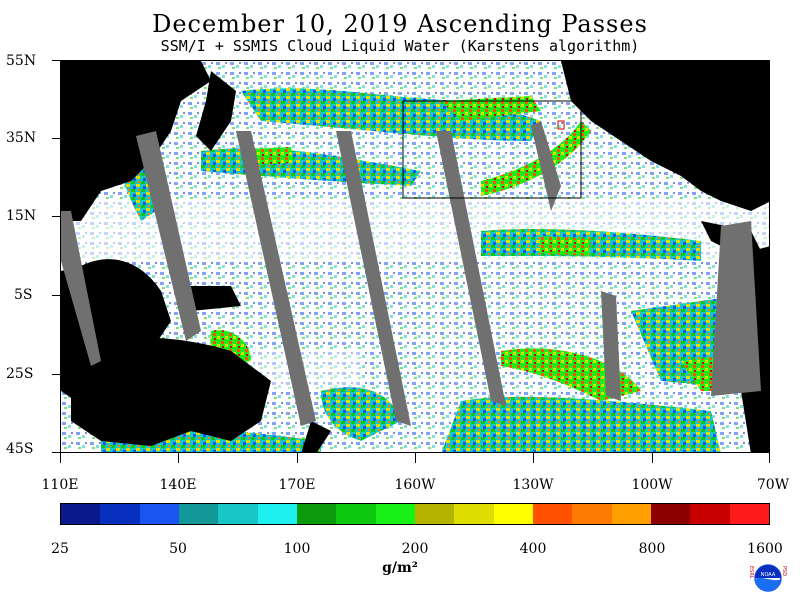 Image resolution: width=800 pixels, height=600 pixels. I want to click on colorbar-units: g/m², so click(400, 568).